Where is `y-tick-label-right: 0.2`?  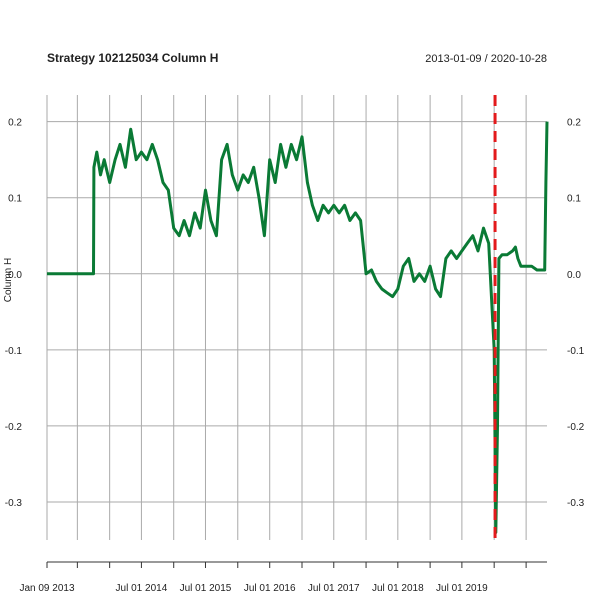
y-tick-label-right: 0.2 is located at coordinates (574, 123).